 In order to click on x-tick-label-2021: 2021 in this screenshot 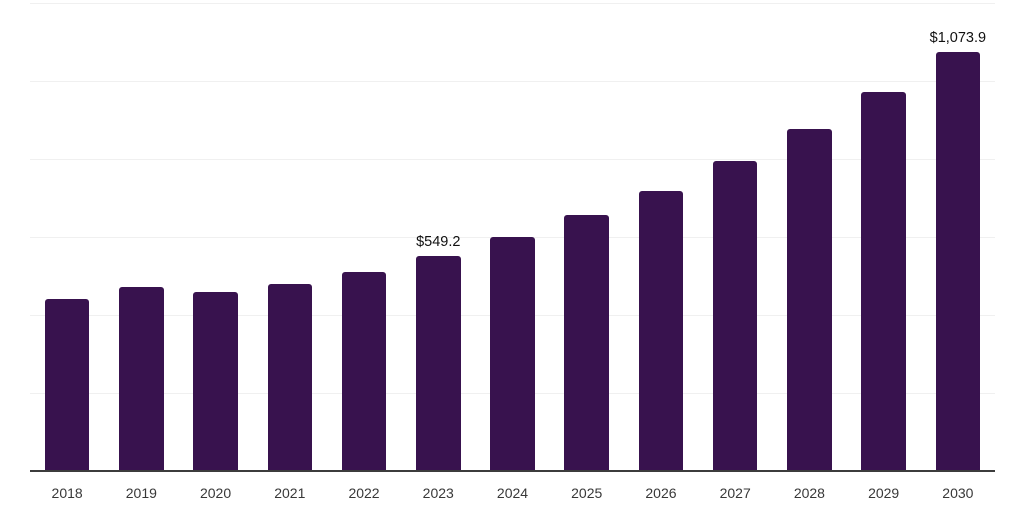, I will do `click(290, 493)`.